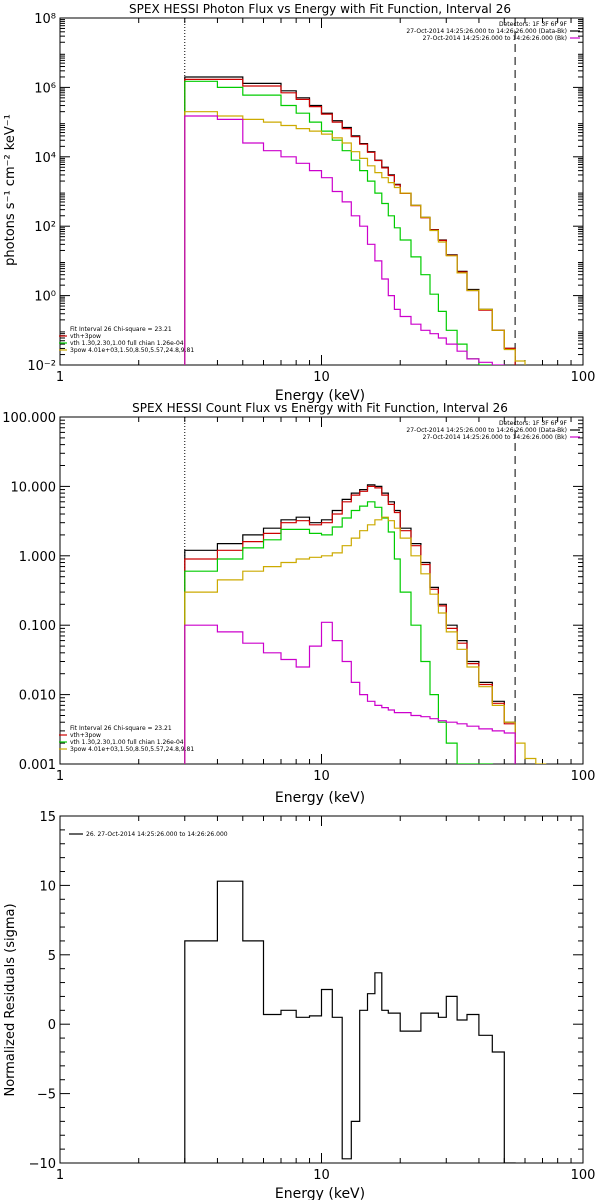 The image size is (600, 1200). I want to click on y-tick-label: 10⁴, so click(45, 158).